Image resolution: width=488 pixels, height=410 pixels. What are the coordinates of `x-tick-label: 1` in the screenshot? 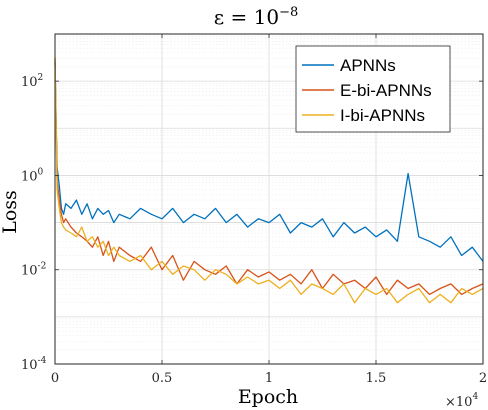 It's located at (269, 378).